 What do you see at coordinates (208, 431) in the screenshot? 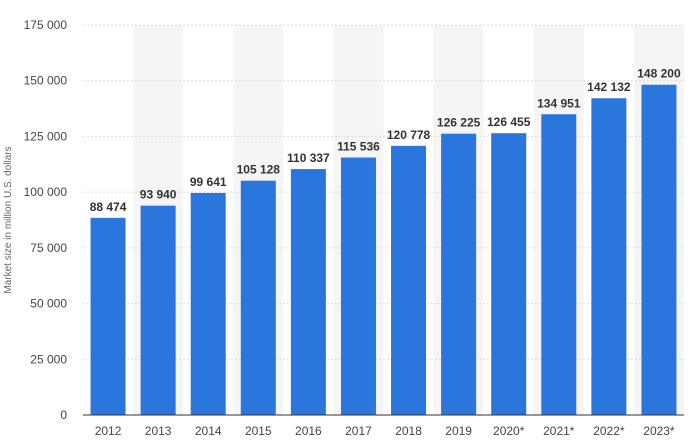
I see `x-tick-label: 2014` at bounding box center [208, 431].